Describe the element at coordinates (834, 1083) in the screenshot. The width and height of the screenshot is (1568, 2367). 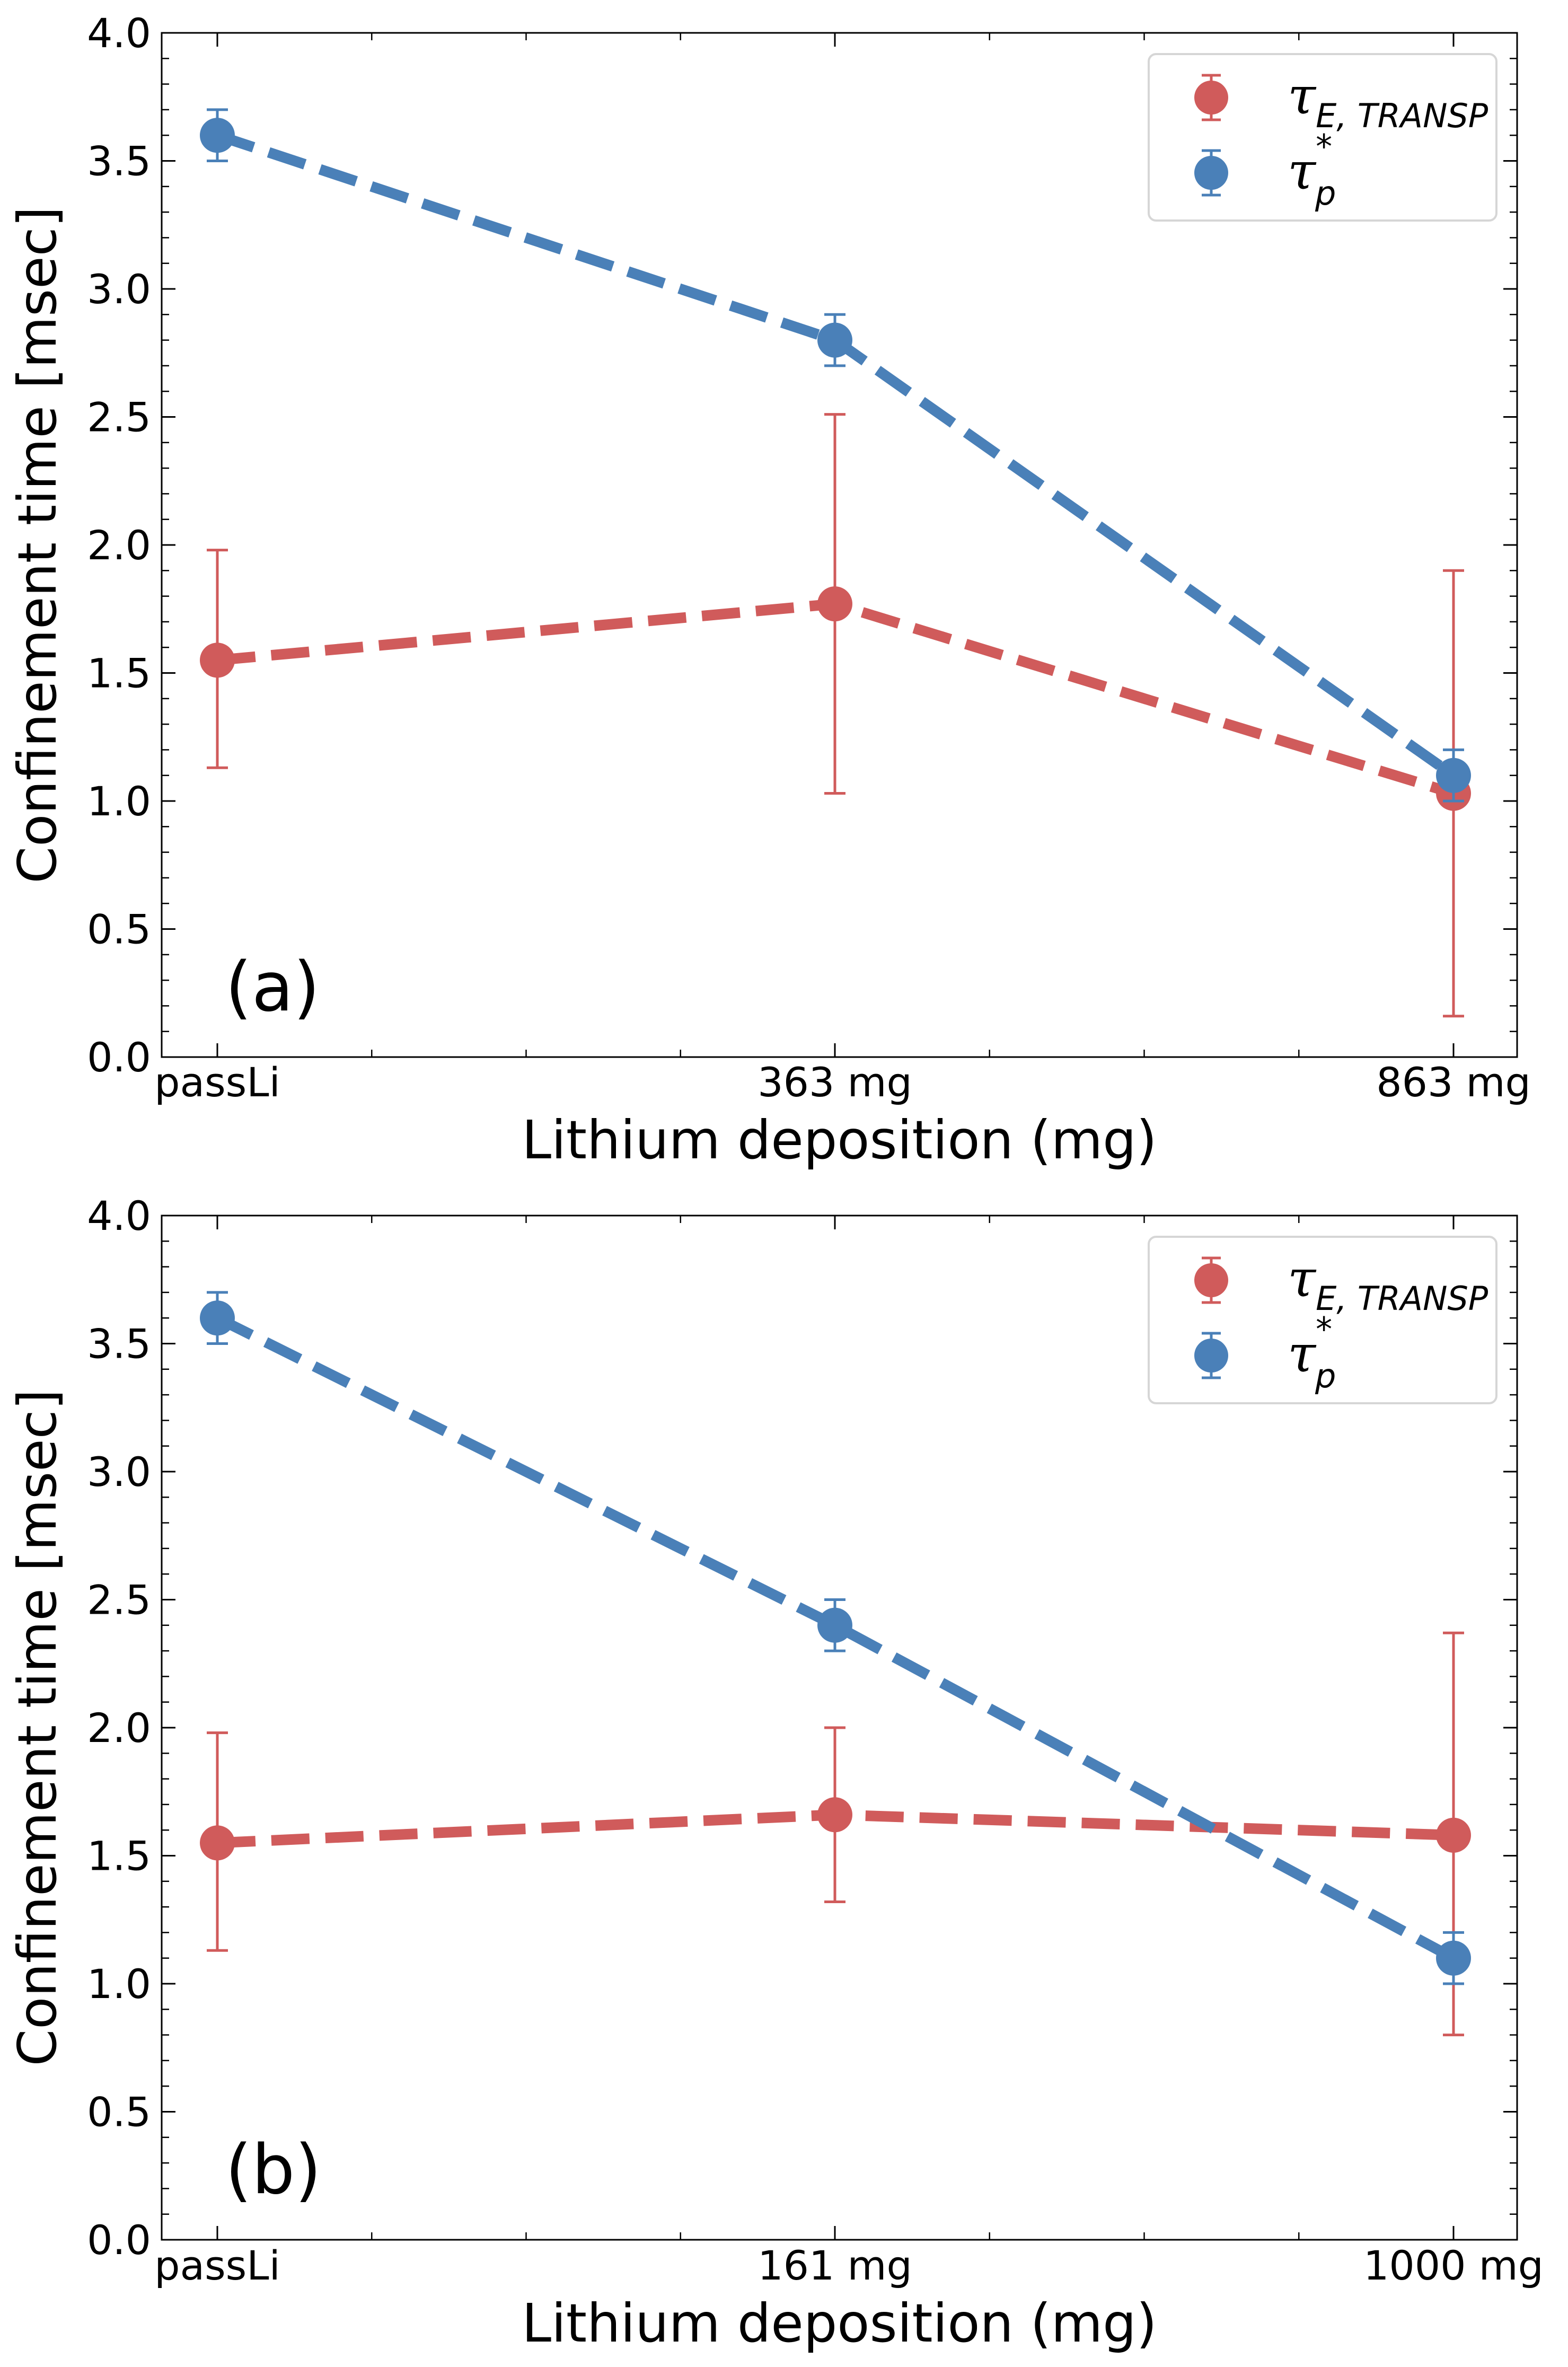
I see `x-tick-label: 363 mg` at that location.